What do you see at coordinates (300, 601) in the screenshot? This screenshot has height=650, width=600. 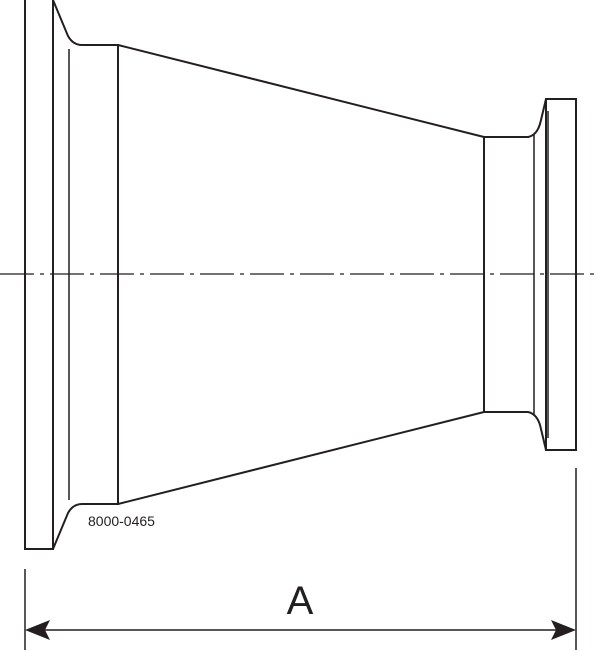 I see `dimension-label: A` at bounding box center [300, 601].